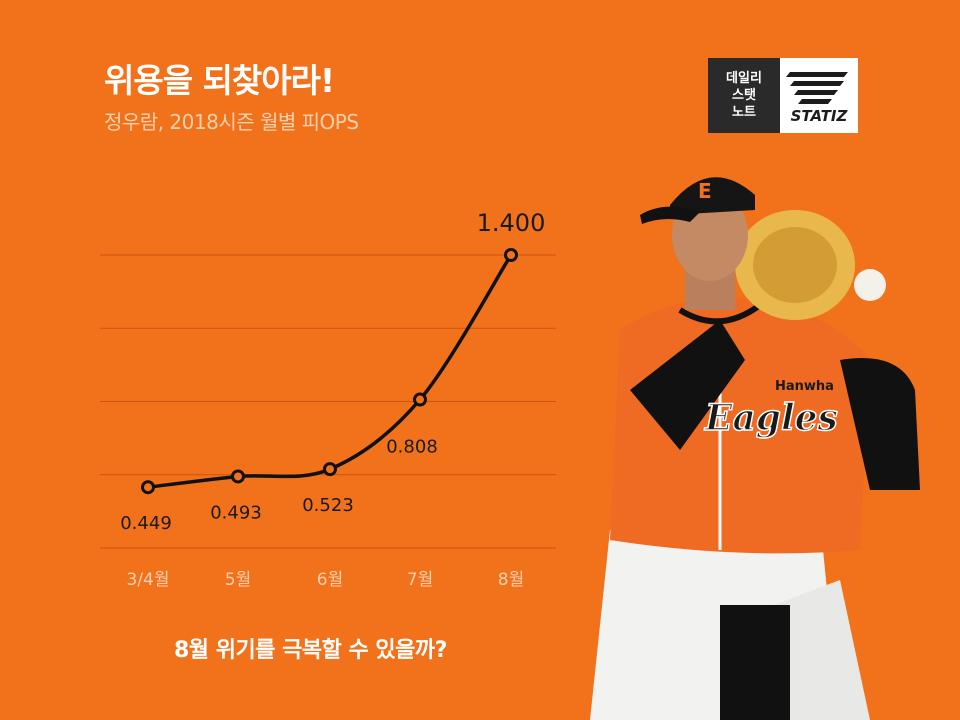  I want to click on x-tick-label-3: 6월, so click(330, 580).